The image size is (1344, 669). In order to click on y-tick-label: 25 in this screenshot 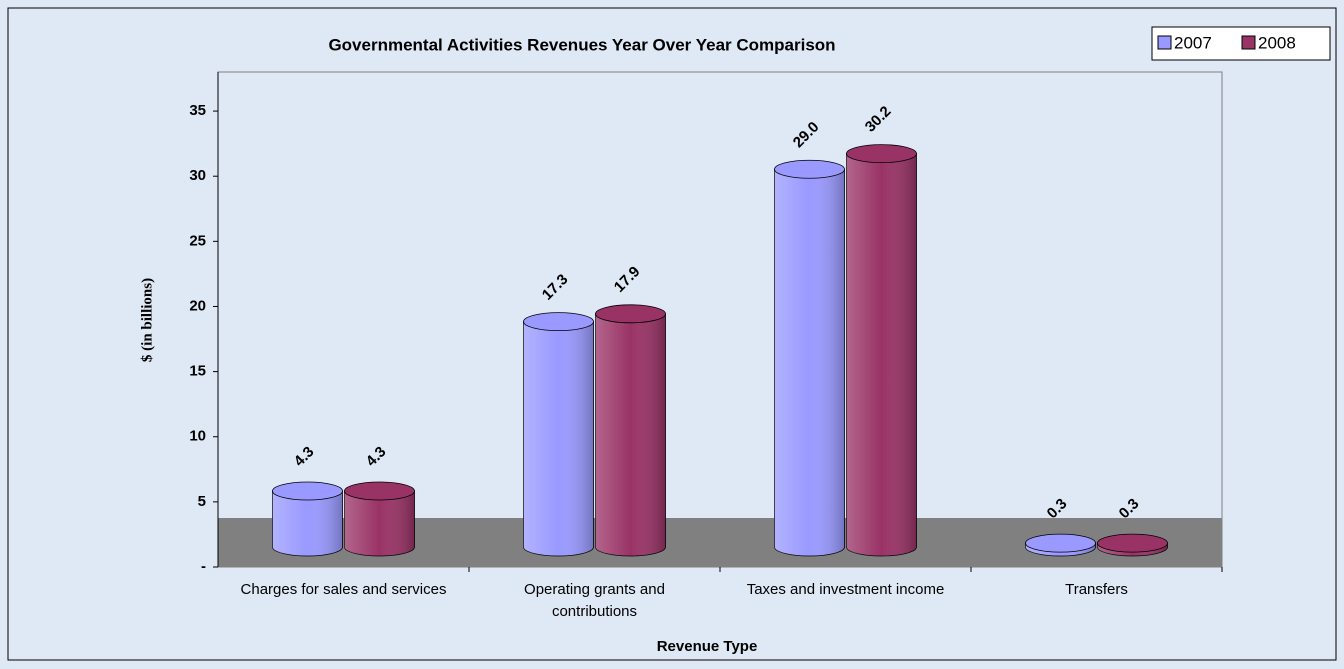, I will do `click(197, 240)`.